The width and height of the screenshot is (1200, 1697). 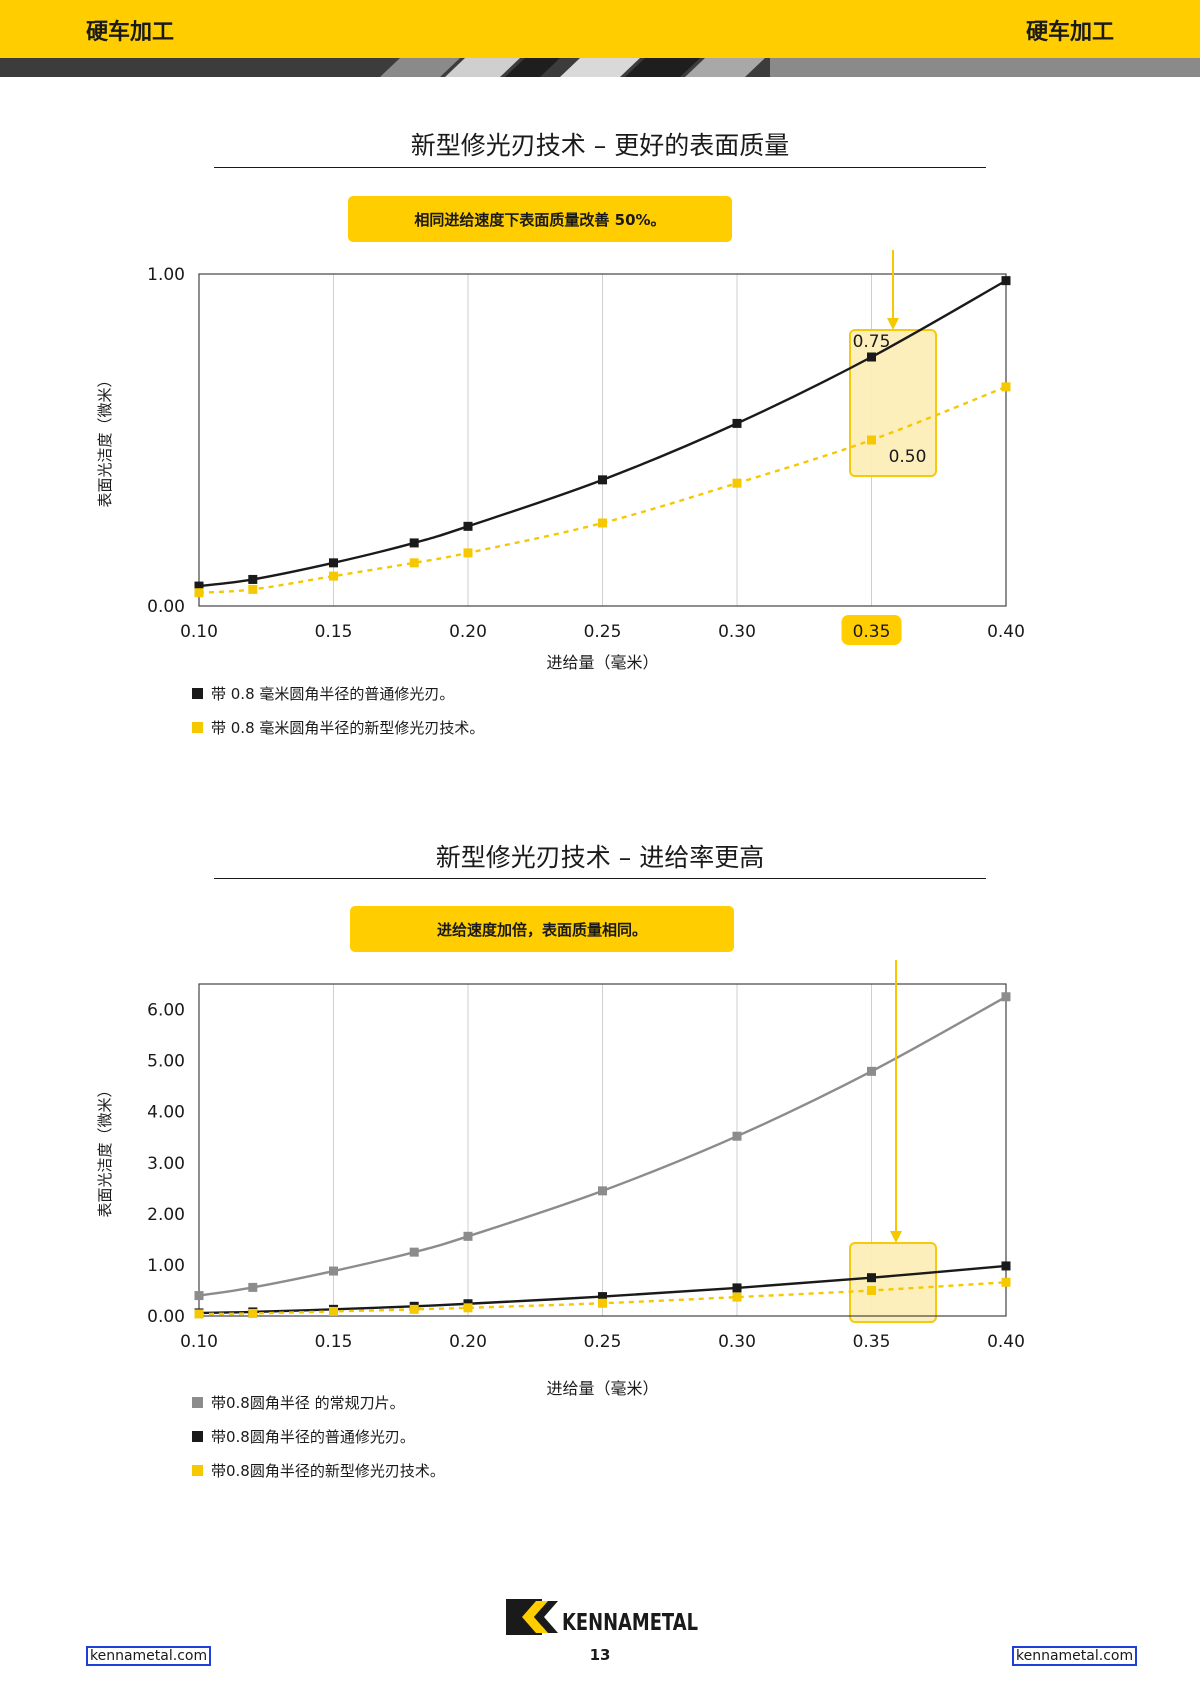 I want to click on c1-axis-frame, so click(x=602, y=440).